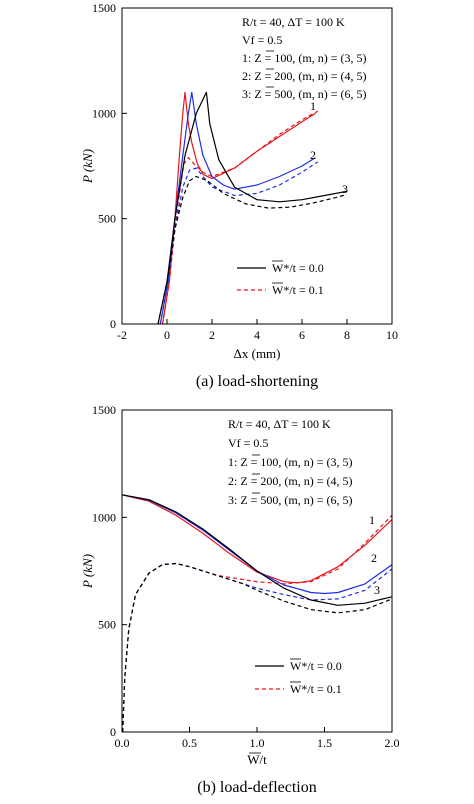 The width and height of the screenshot is (474, 804). What do you see at coordinates (257, 759) in the screenshot?
I see `x-axis-title-b: W/t` at bounding box center [257, 759].